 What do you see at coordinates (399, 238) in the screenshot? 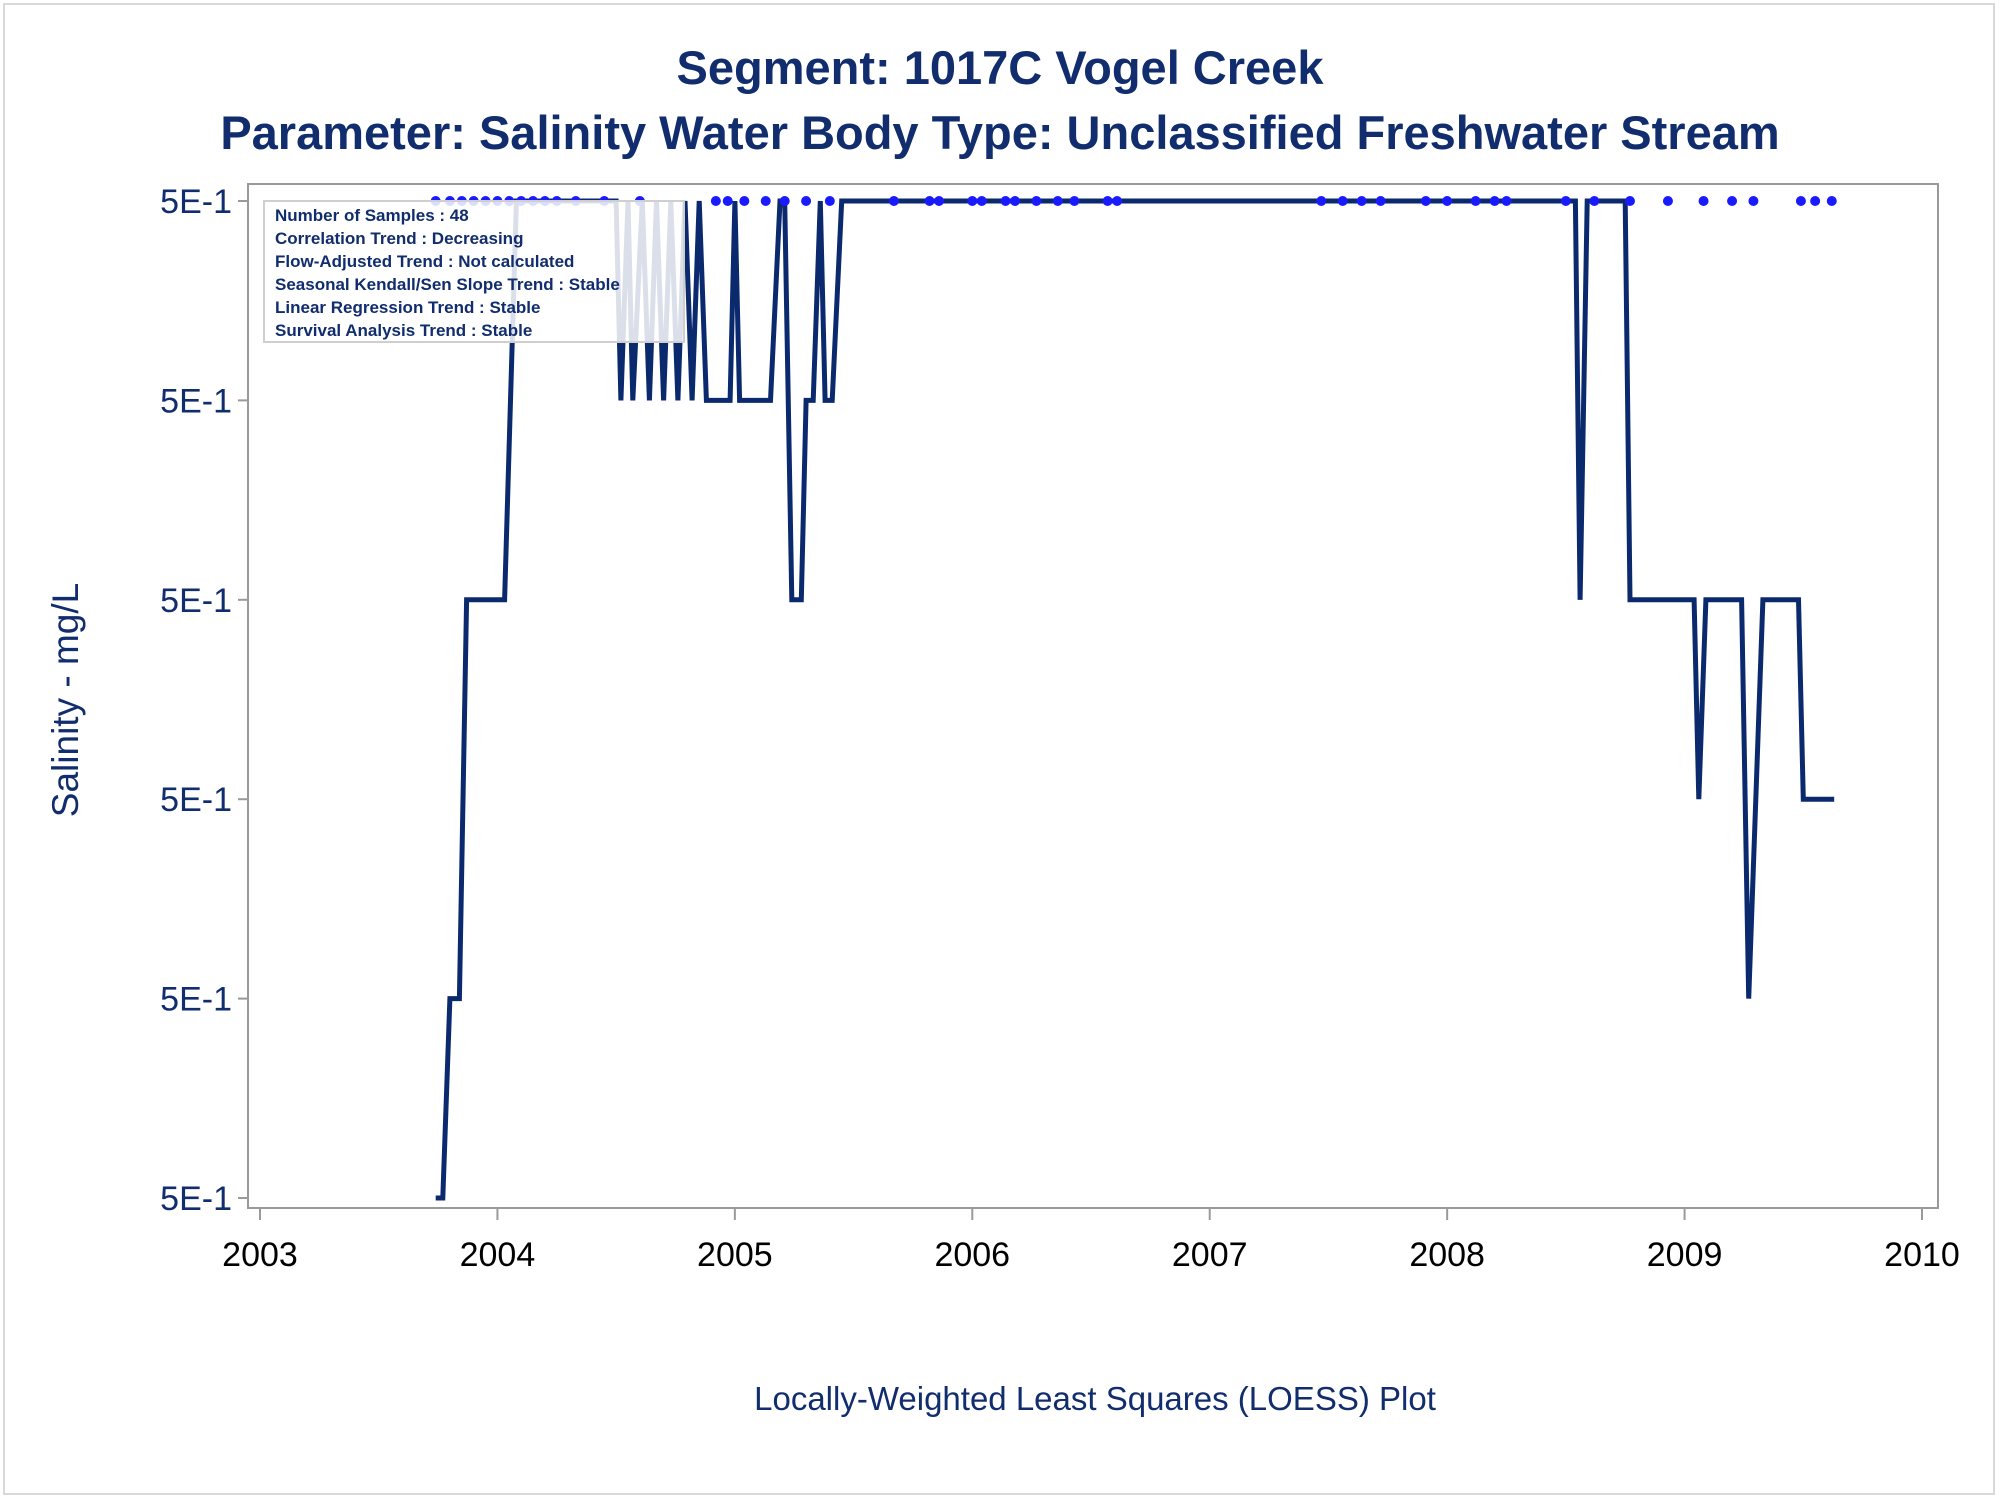
I see `stats-legend-line: Correlation Trend : Decreasing` at bounding box center [399, 238].